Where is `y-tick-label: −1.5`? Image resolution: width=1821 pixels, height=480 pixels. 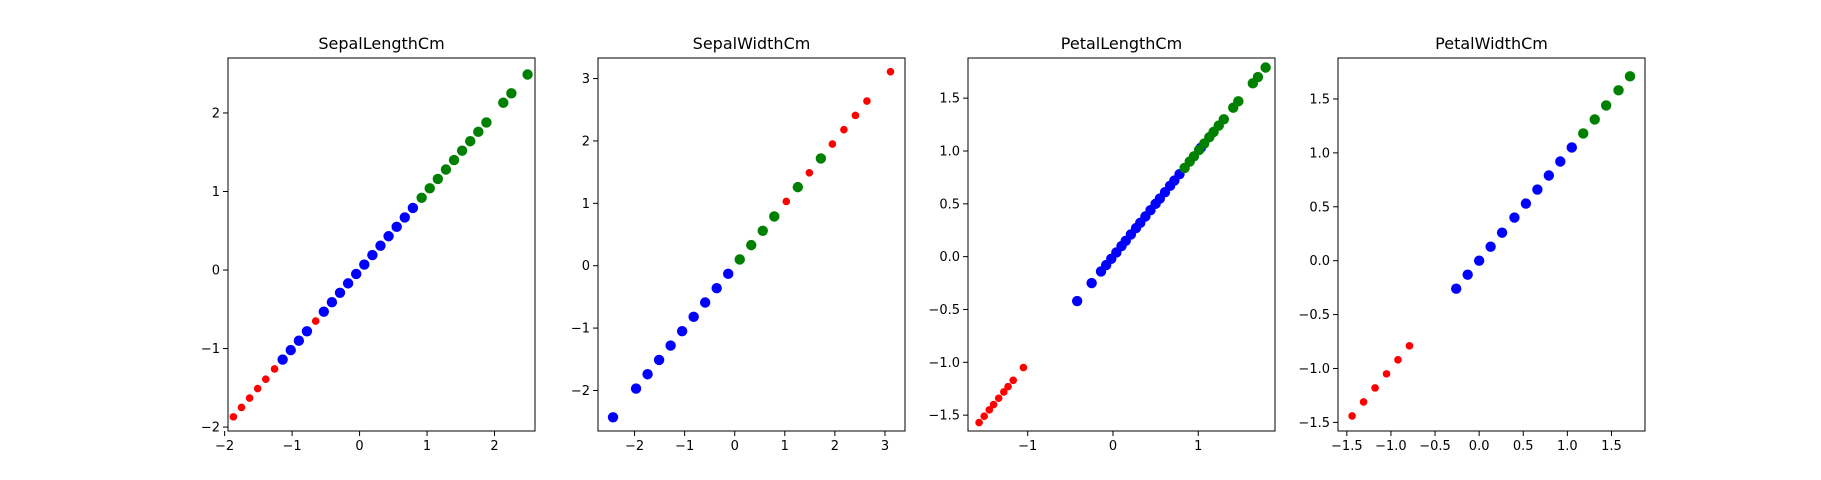 y-tick-label: −1.5 is located at coordinates (944, 416).